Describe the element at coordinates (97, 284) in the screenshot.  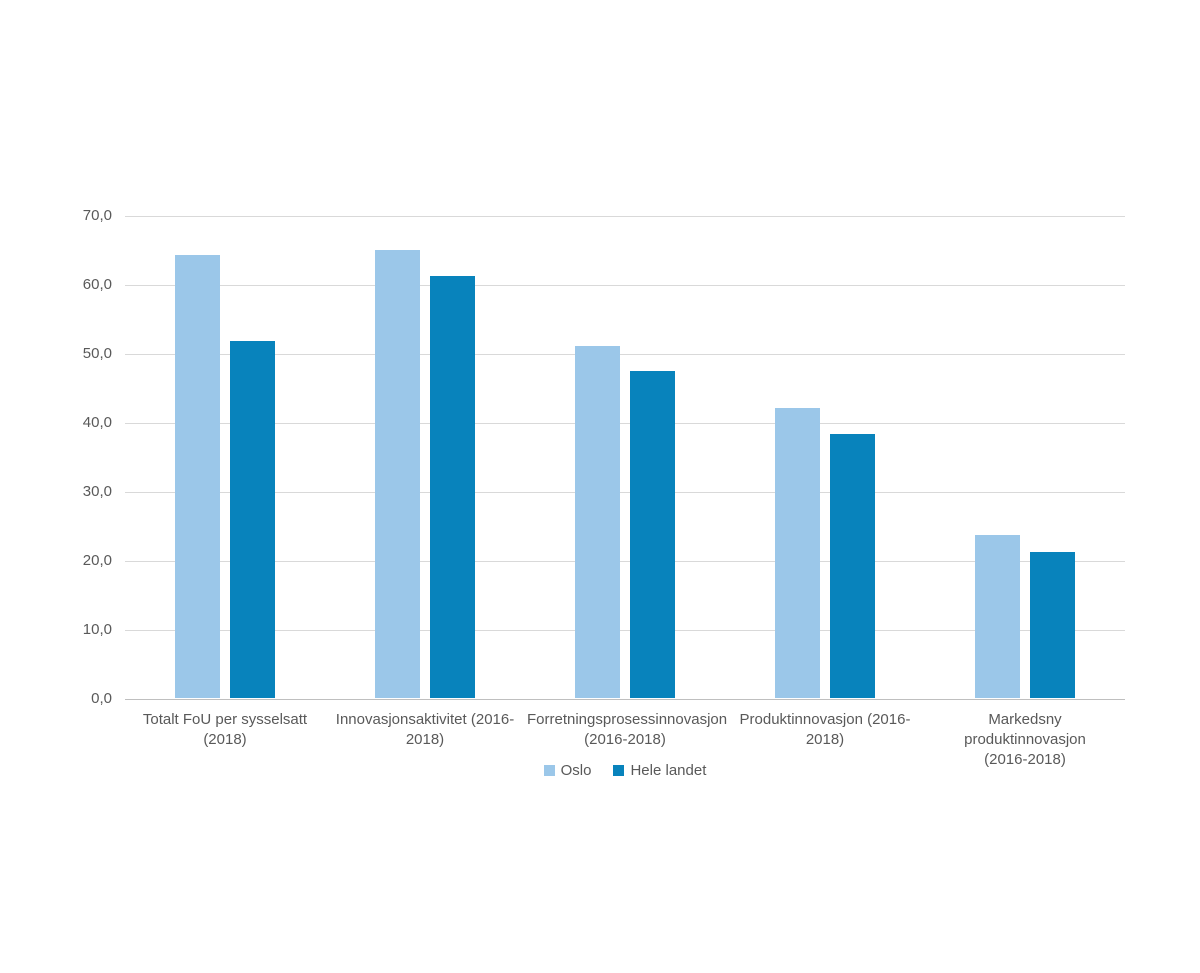
I see `y-axis-tick-label: 60,0` at that location.